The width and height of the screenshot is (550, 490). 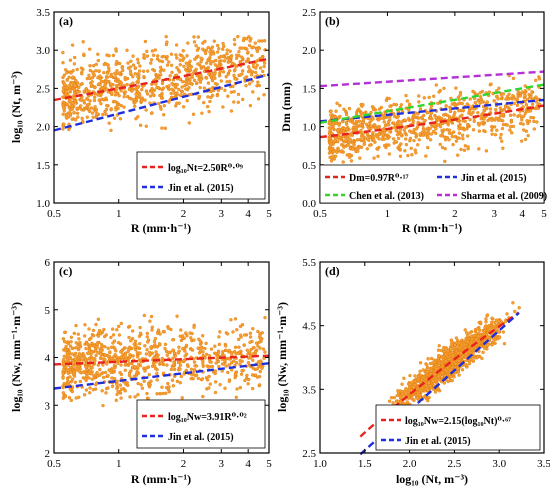 What do you see at coordinates (432, 79) in the screenshot?
I see `series-line-purple` at bounding box center [432, 79].